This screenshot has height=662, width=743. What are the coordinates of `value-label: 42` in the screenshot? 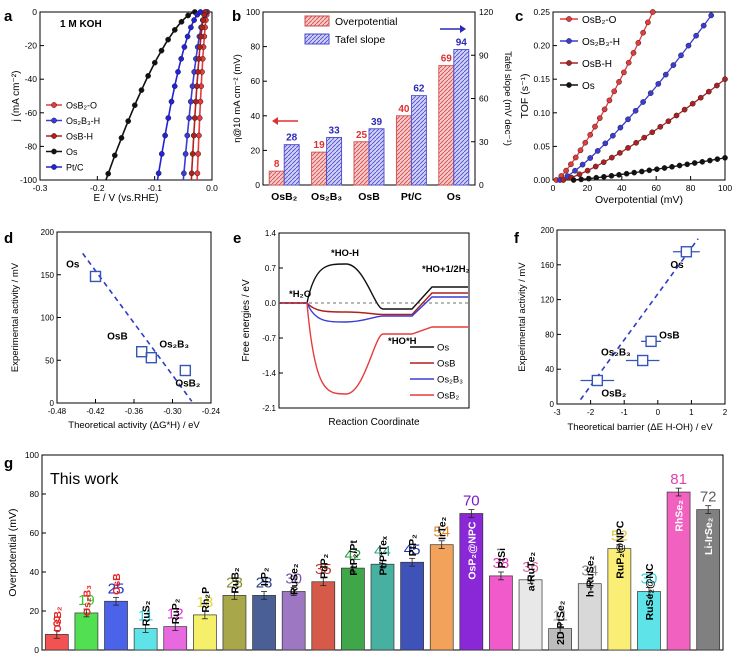 It's located at (353, 555).